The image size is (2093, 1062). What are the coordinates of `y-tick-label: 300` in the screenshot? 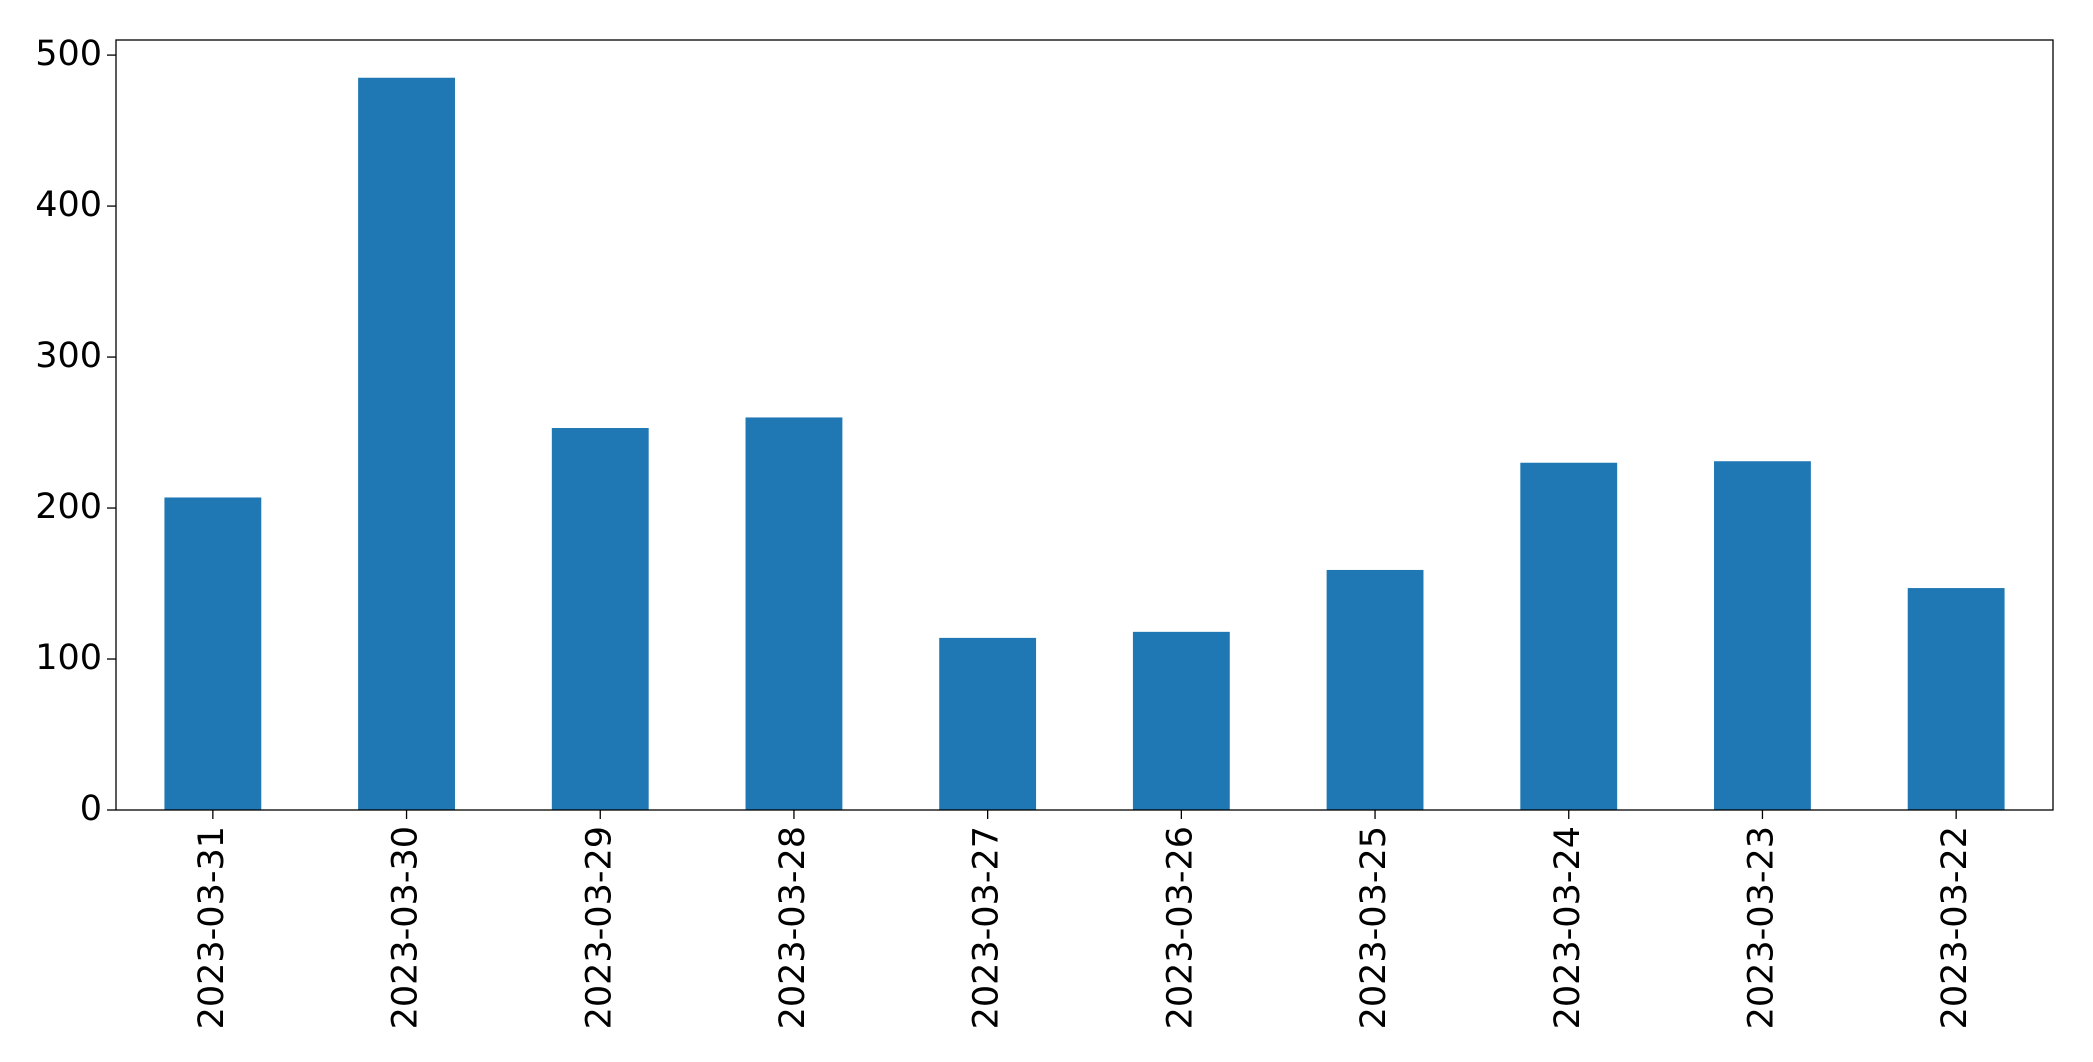 It's located at (68, 356).